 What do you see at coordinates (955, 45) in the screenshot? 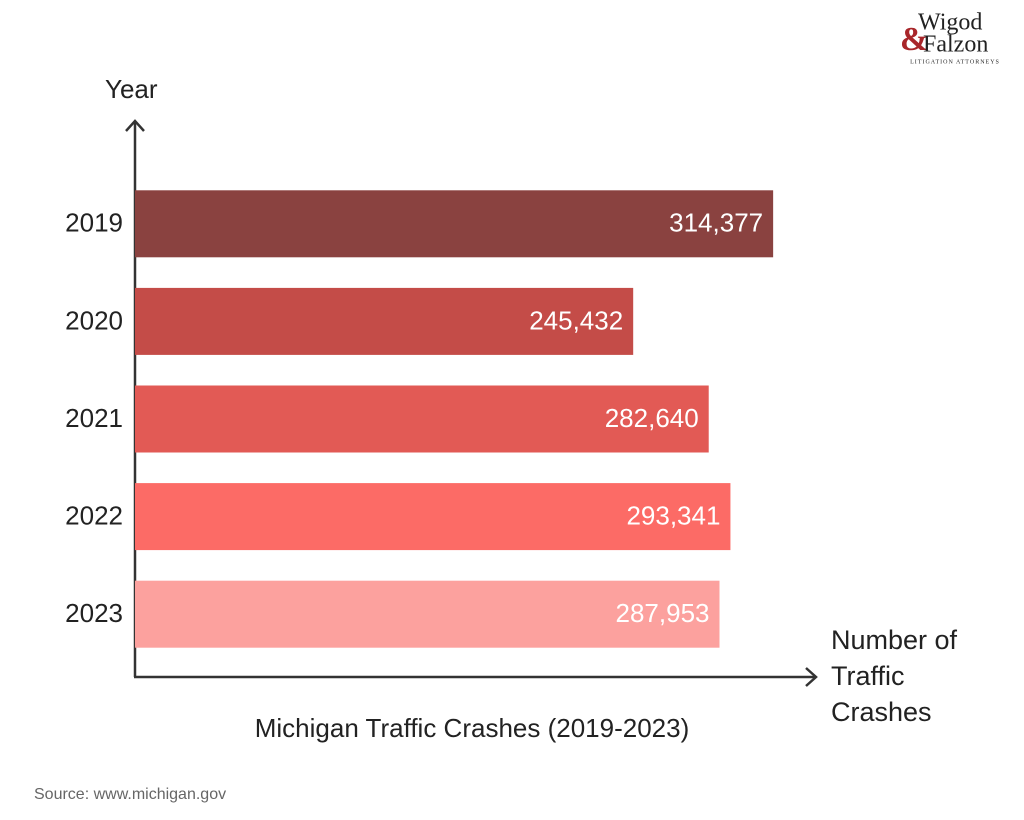
I see `logo-line2: Falzon` at bounding box center [955, 45].